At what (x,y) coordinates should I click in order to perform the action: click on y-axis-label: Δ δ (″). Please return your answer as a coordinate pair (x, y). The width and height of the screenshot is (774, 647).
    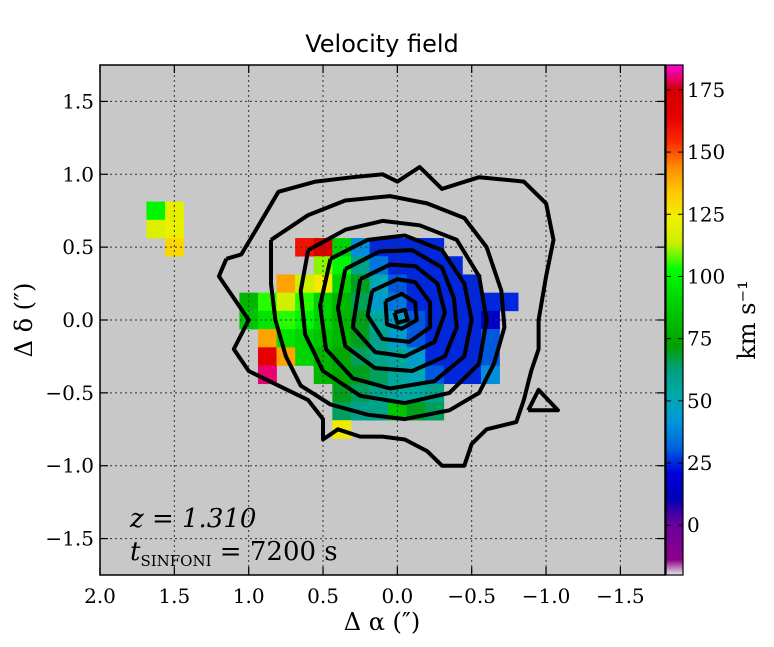
    Looking at the image, I should click on (24, 320).